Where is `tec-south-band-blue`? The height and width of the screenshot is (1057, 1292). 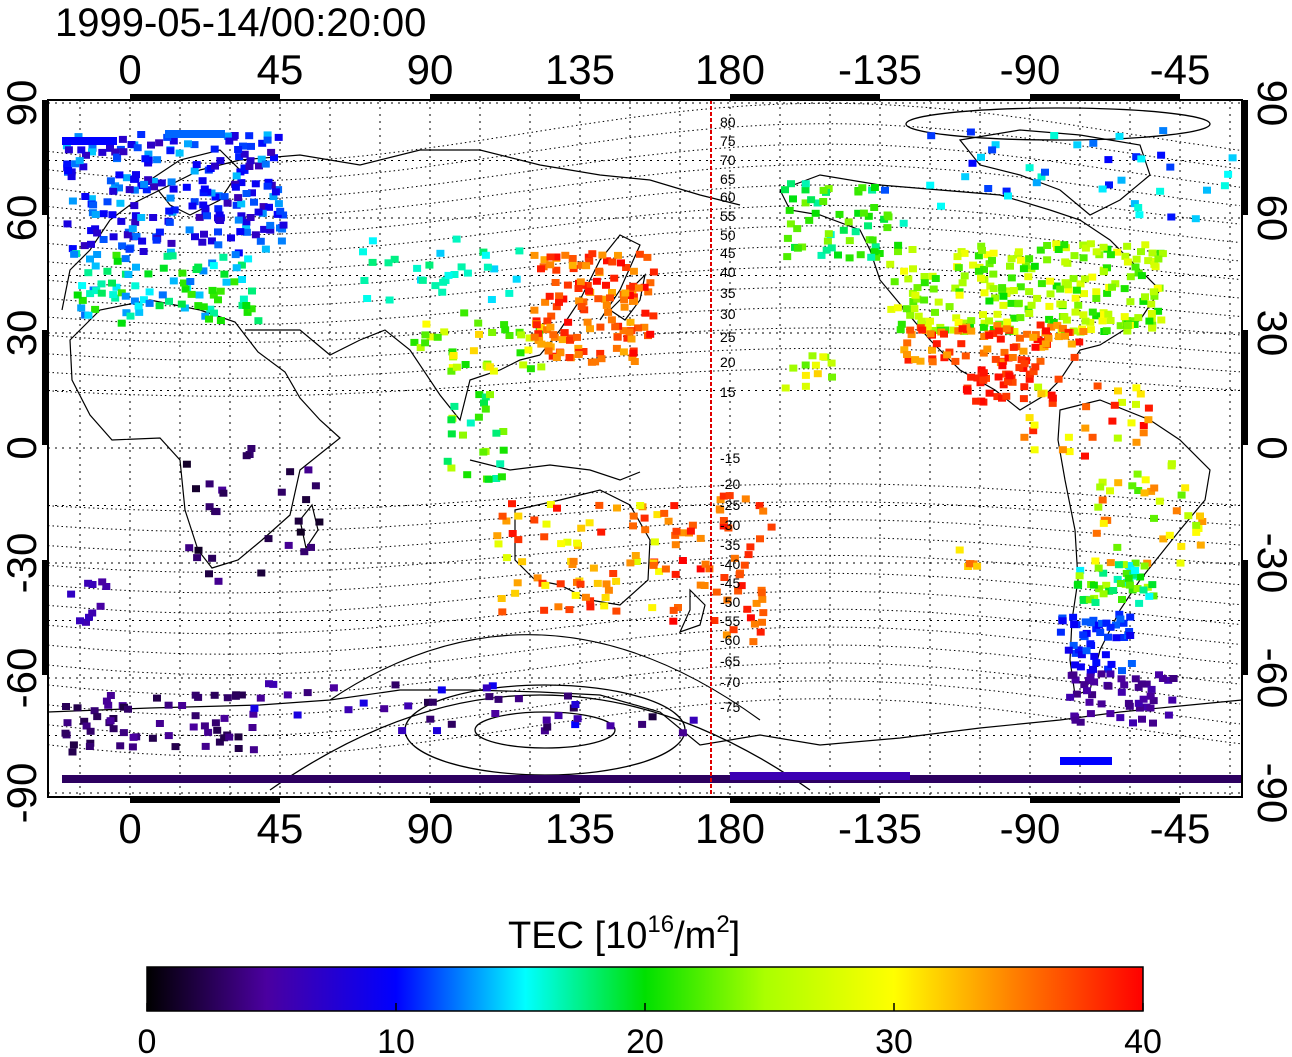 tec-south-band-blue is located at coordinates (820, 776).